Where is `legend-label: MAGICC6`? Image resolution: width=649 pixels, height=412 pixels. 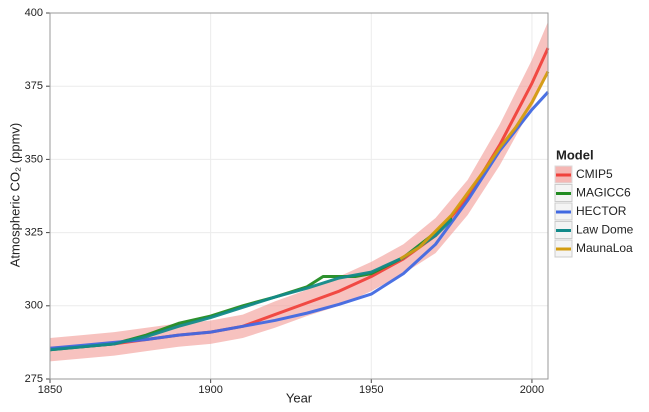
legend-label: MAGICC6 is located at coordinates (603, 193).